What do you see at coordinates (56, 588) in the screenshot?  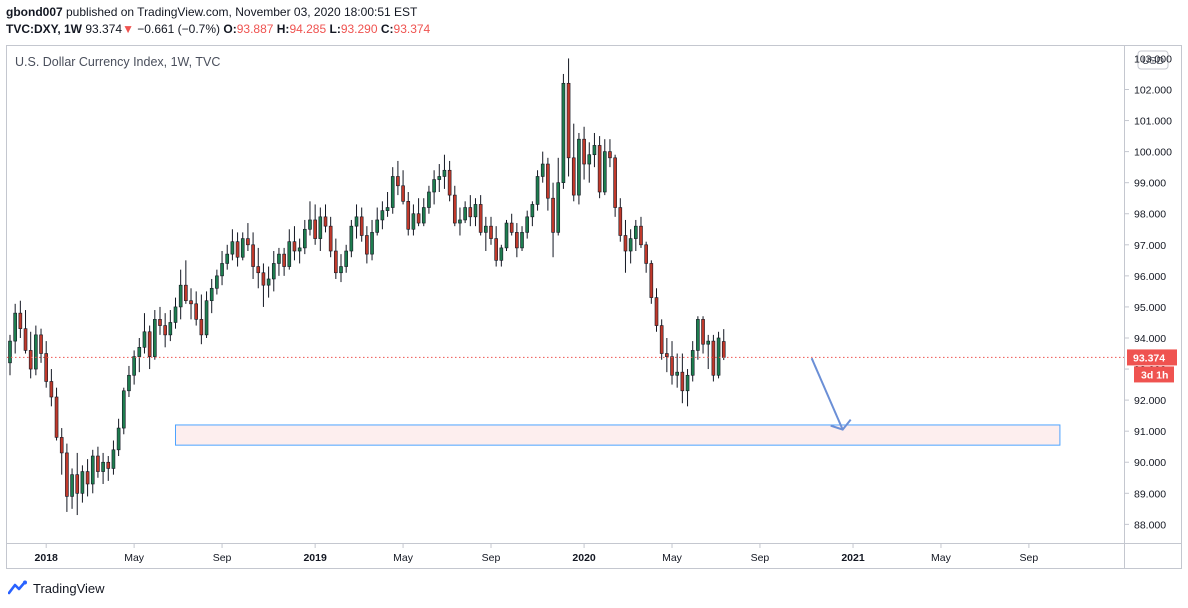 I see `tradingview-logo: TradingView` at bounding box center [56, 588].